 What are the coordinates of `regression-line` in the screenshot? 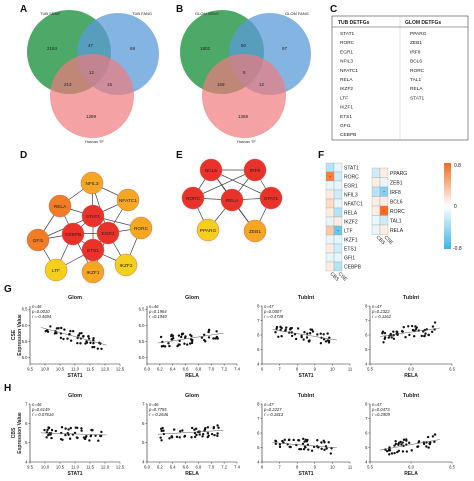 It's located at (73, 434).